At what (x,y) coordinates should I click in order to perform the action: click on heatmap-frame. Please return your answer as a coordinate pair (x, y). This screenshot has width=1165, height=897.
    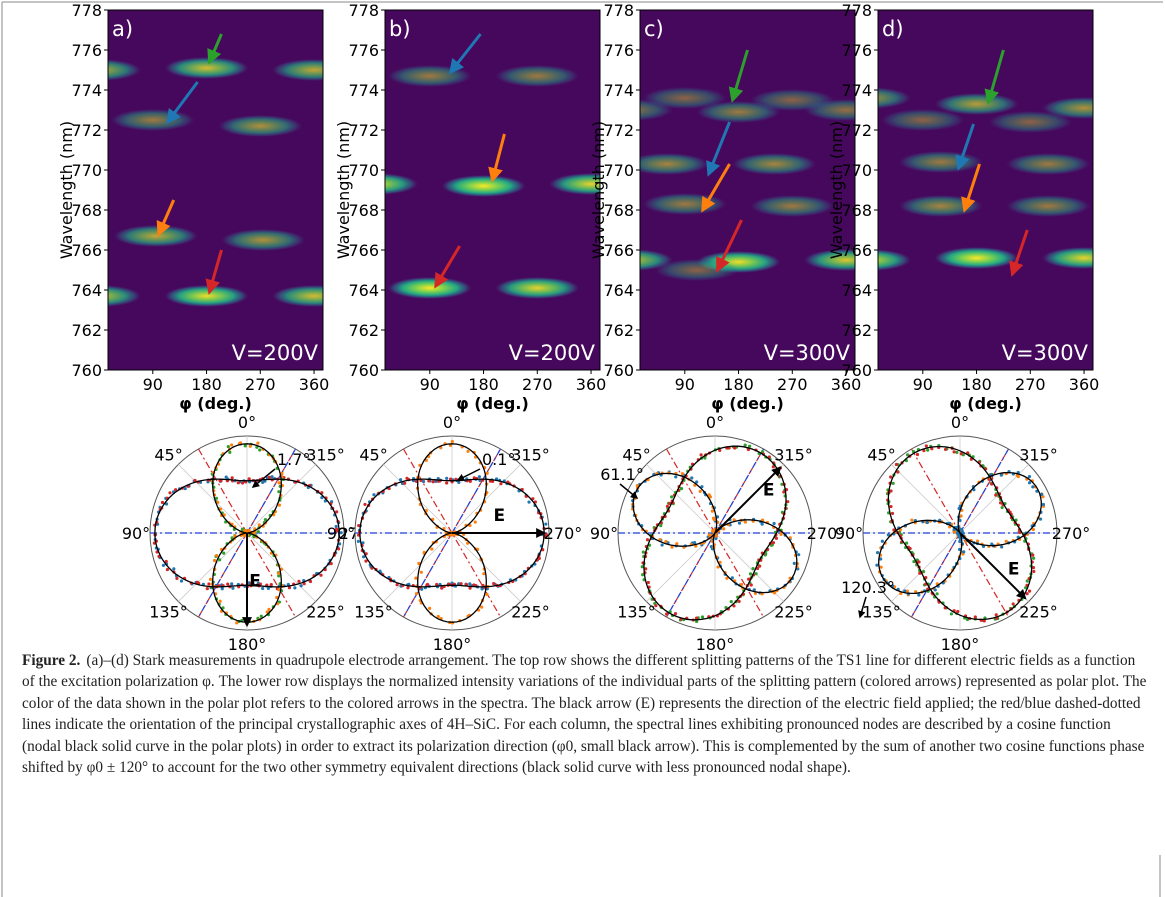
    Looking at the image, I should click on (747, 190).